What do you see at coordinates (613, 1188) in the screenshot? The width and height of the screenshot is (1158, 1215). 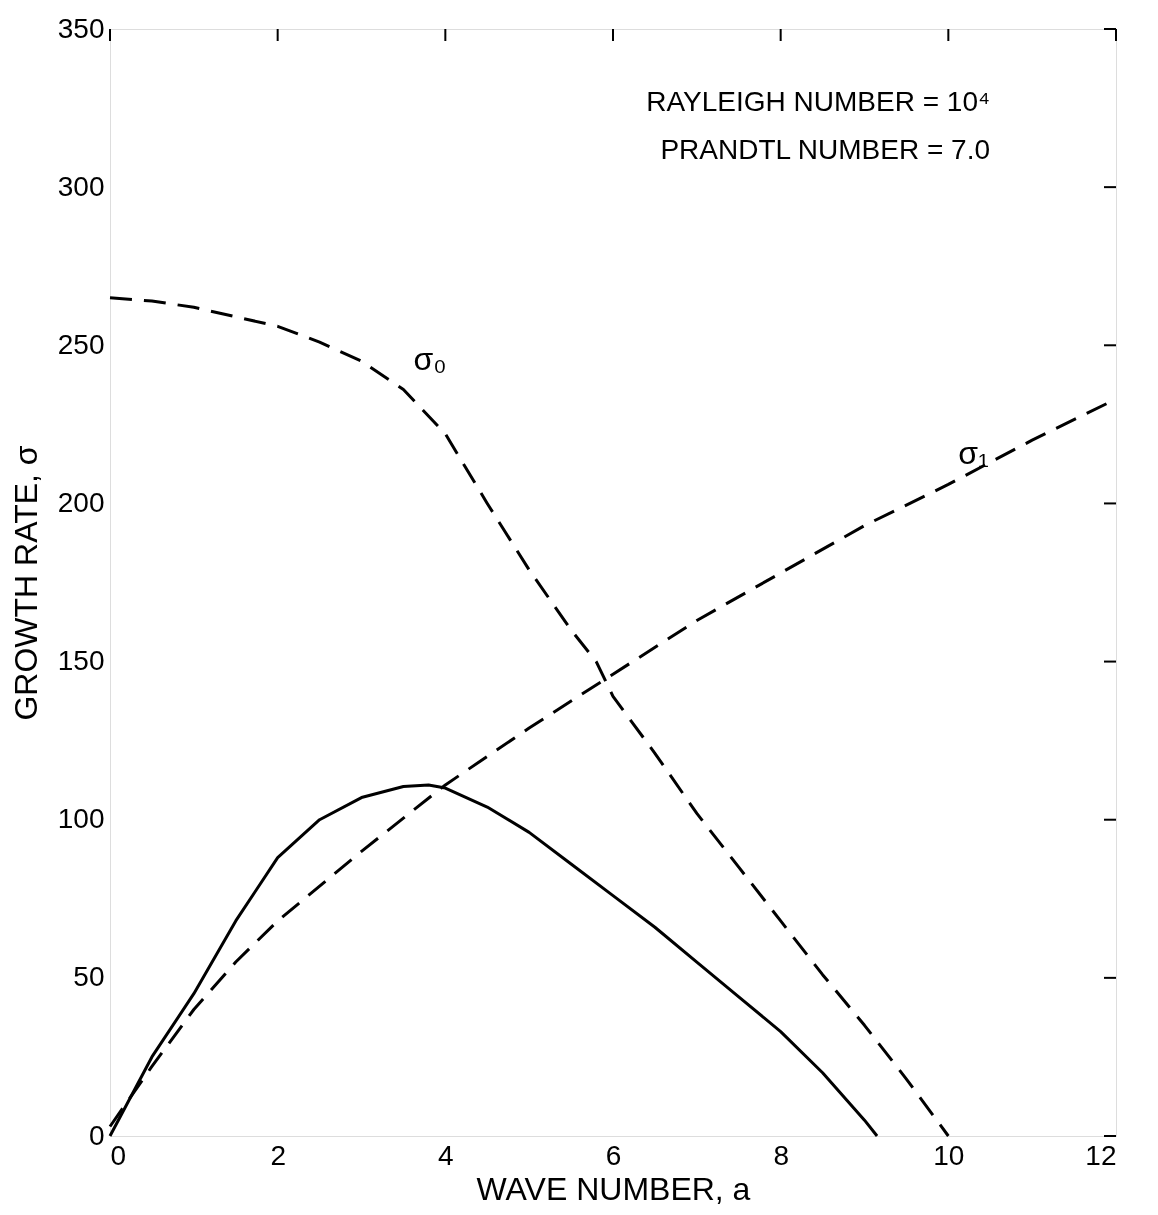 I see `x-axis-title: WAVE NUMBER, a` at bounding box center [613, 1188].